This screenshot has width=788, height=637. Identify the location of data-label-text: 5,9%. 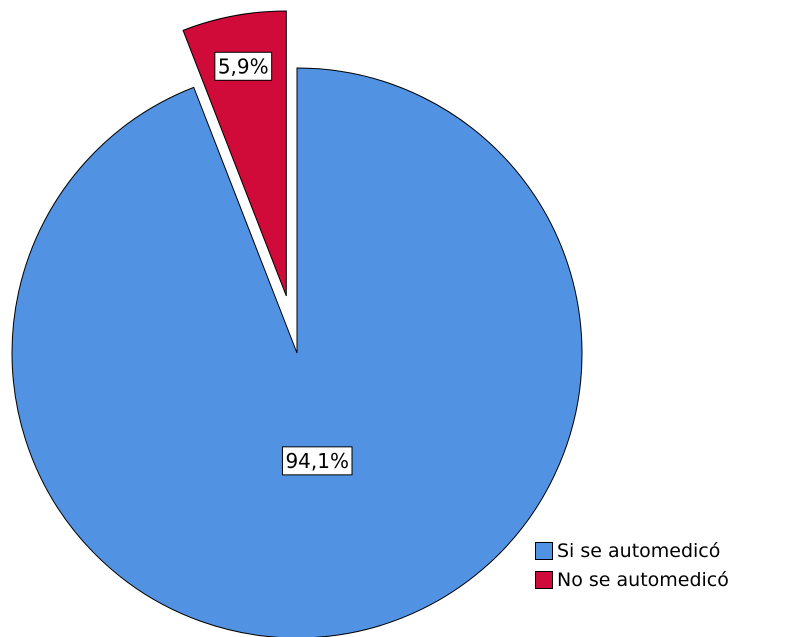
(243, 66).